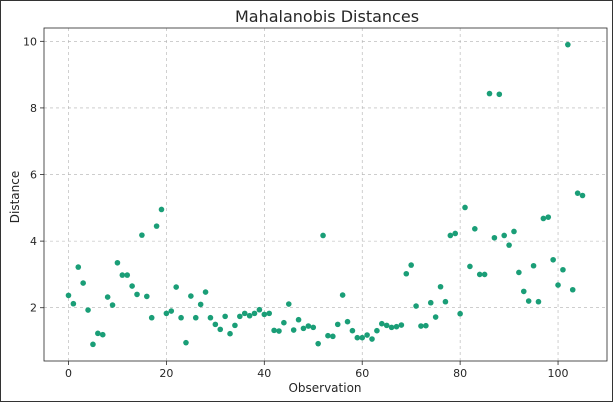 The image size is (613, 402). What do you see at coordinates (264, 373) in the screenshot?
I see `x-tick-label: 40` at bounding box center [264, 373].